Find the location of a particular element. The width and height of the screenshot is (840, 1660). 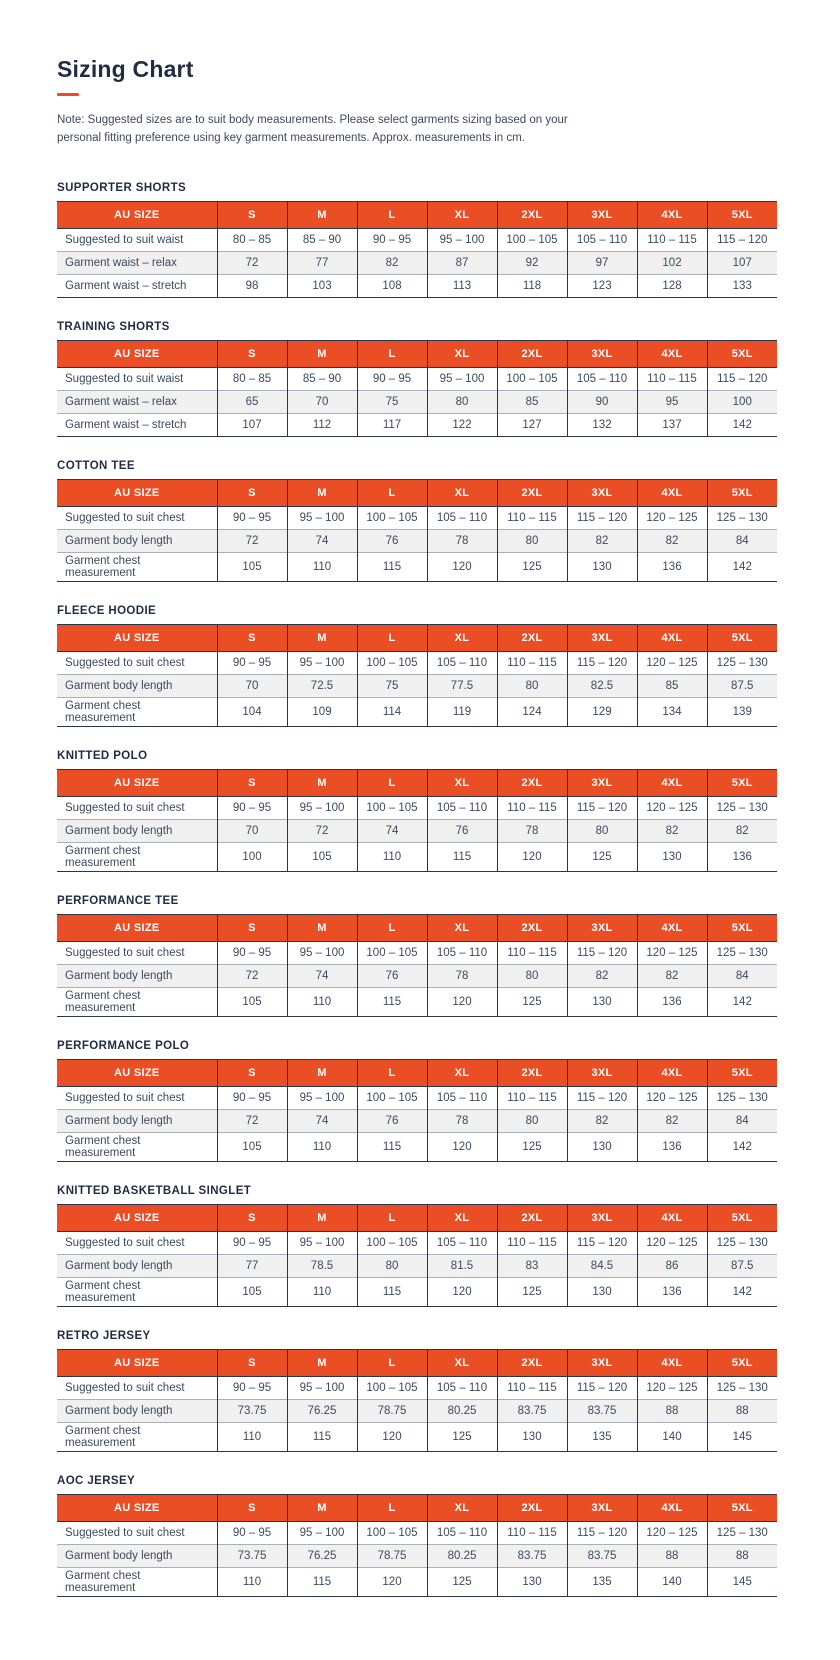

table-row: Garment waist – relax 65 70 75 80 85 90 95 100 is located at coordinates (417, 402).